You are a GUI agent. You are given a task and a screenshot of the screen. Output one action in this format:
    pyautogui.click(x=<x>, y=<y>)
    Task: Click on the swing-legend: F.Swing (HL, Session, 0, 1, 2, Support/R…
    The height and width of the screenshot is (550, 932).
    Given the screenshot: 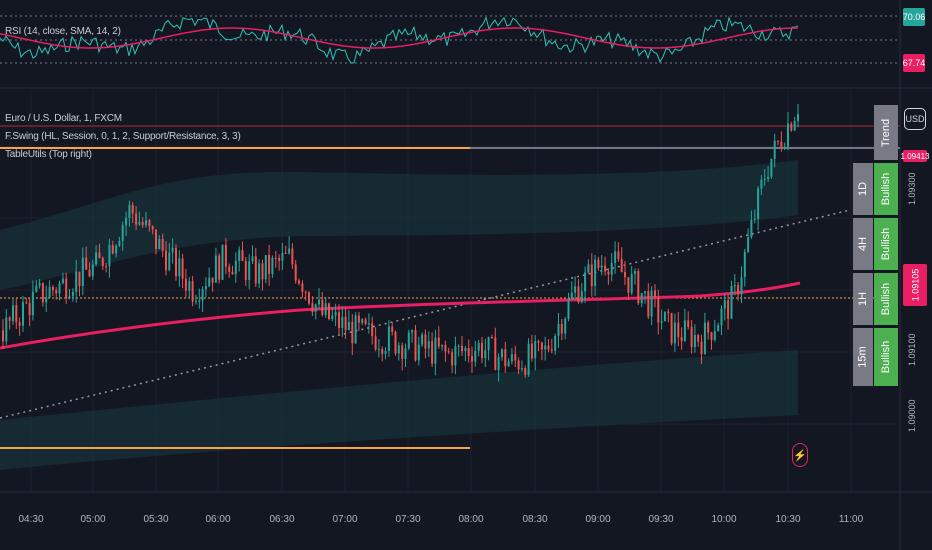 What is the action you would take?
    pyautogui.click(x=123, y=136)
    